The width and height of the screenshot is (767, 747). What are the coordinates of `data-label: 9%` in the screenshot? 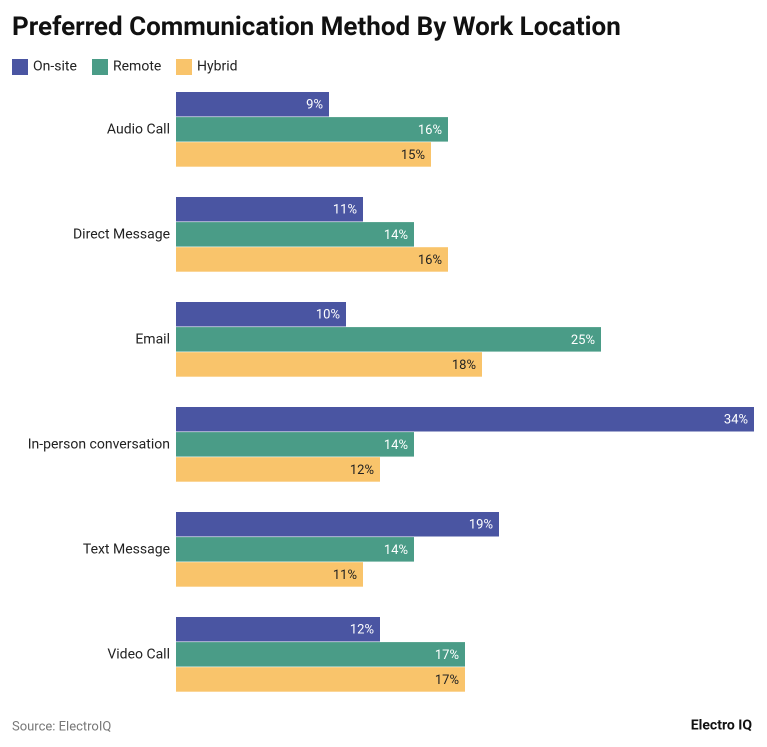 It's located at (314, 105).